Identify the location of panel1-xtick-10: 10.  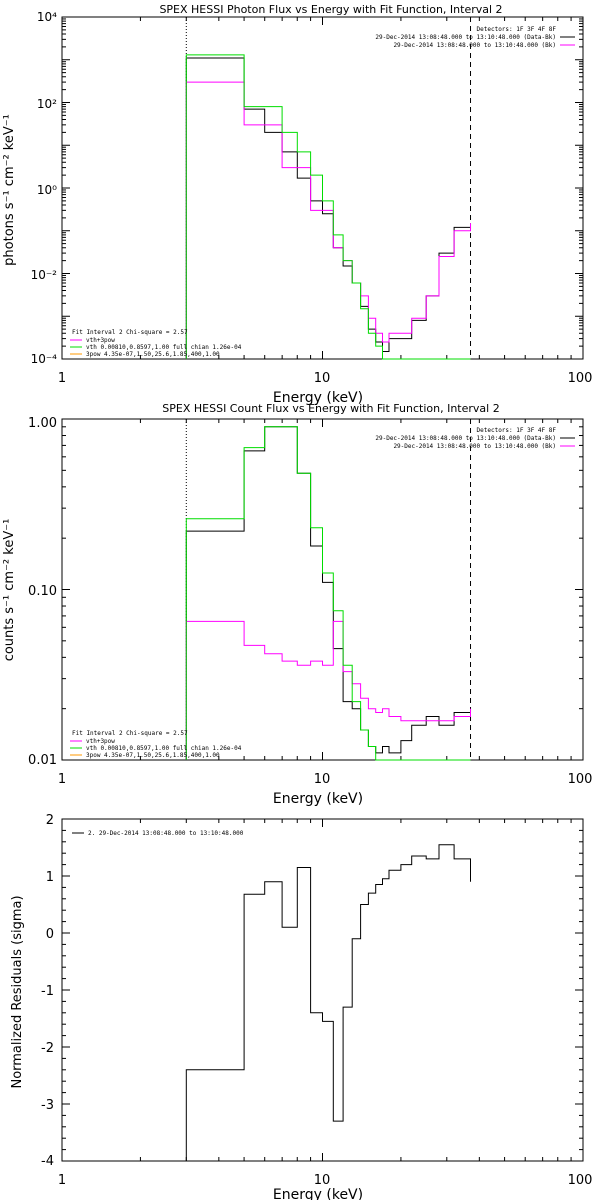
(322, 378).